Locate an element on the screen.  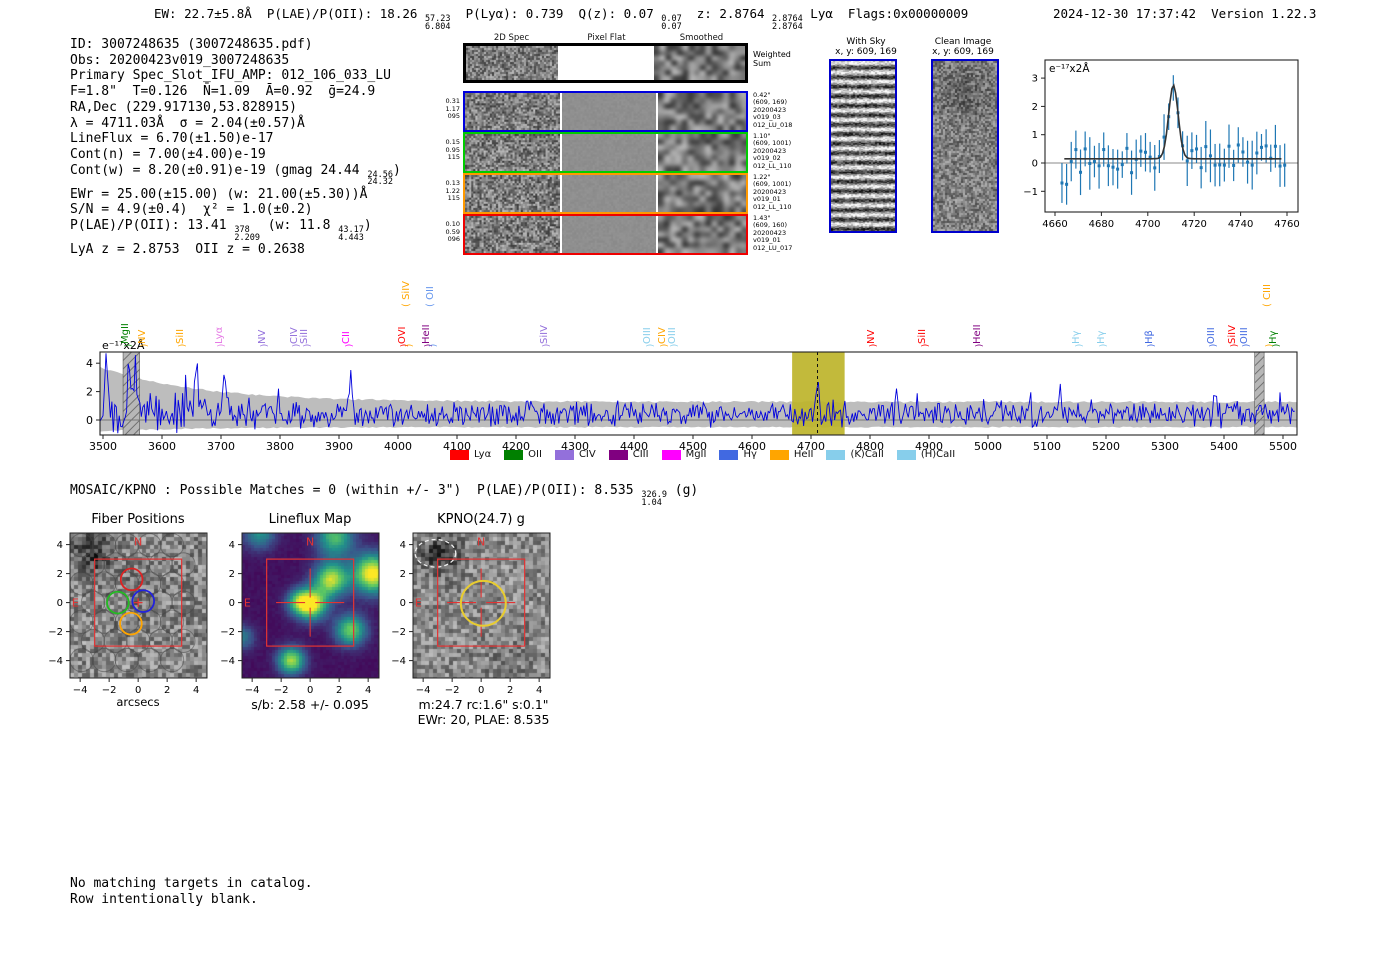
stacked-fraction: 57.23 6.804 is located at coordinates (437, 23).